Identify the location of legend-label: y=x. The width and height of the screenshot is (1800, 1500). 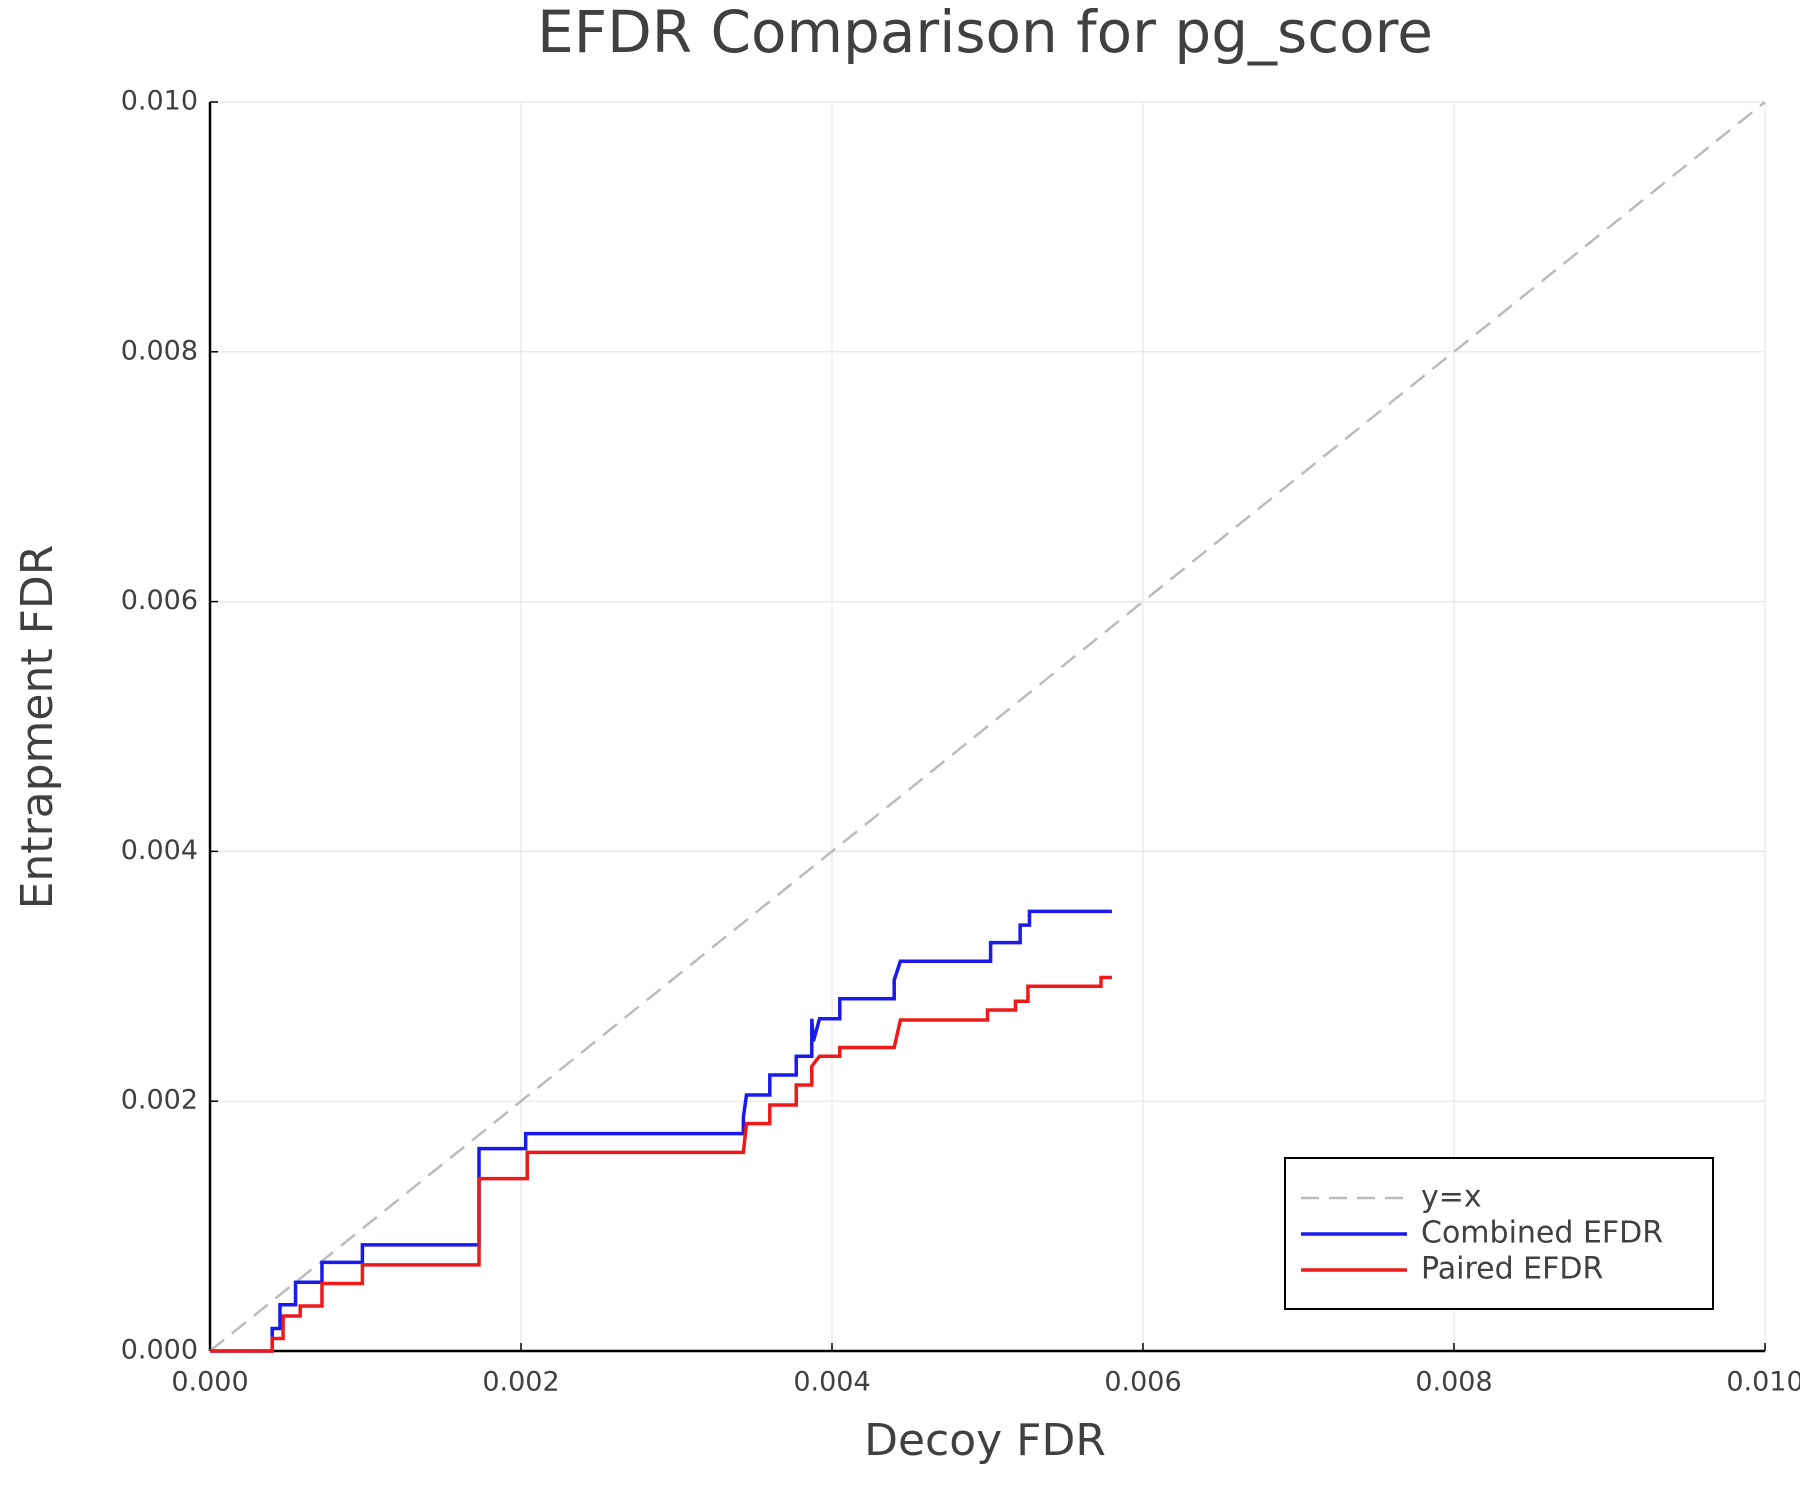
(1451, 1197).